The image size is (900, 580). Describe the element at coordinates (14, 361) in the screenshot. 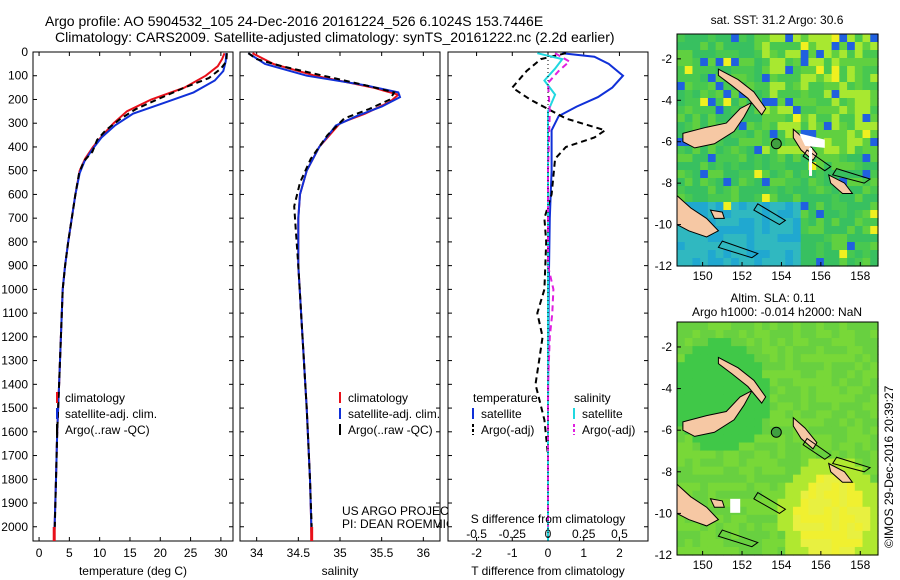

I see `depth-tick-label: 1300` at that location.